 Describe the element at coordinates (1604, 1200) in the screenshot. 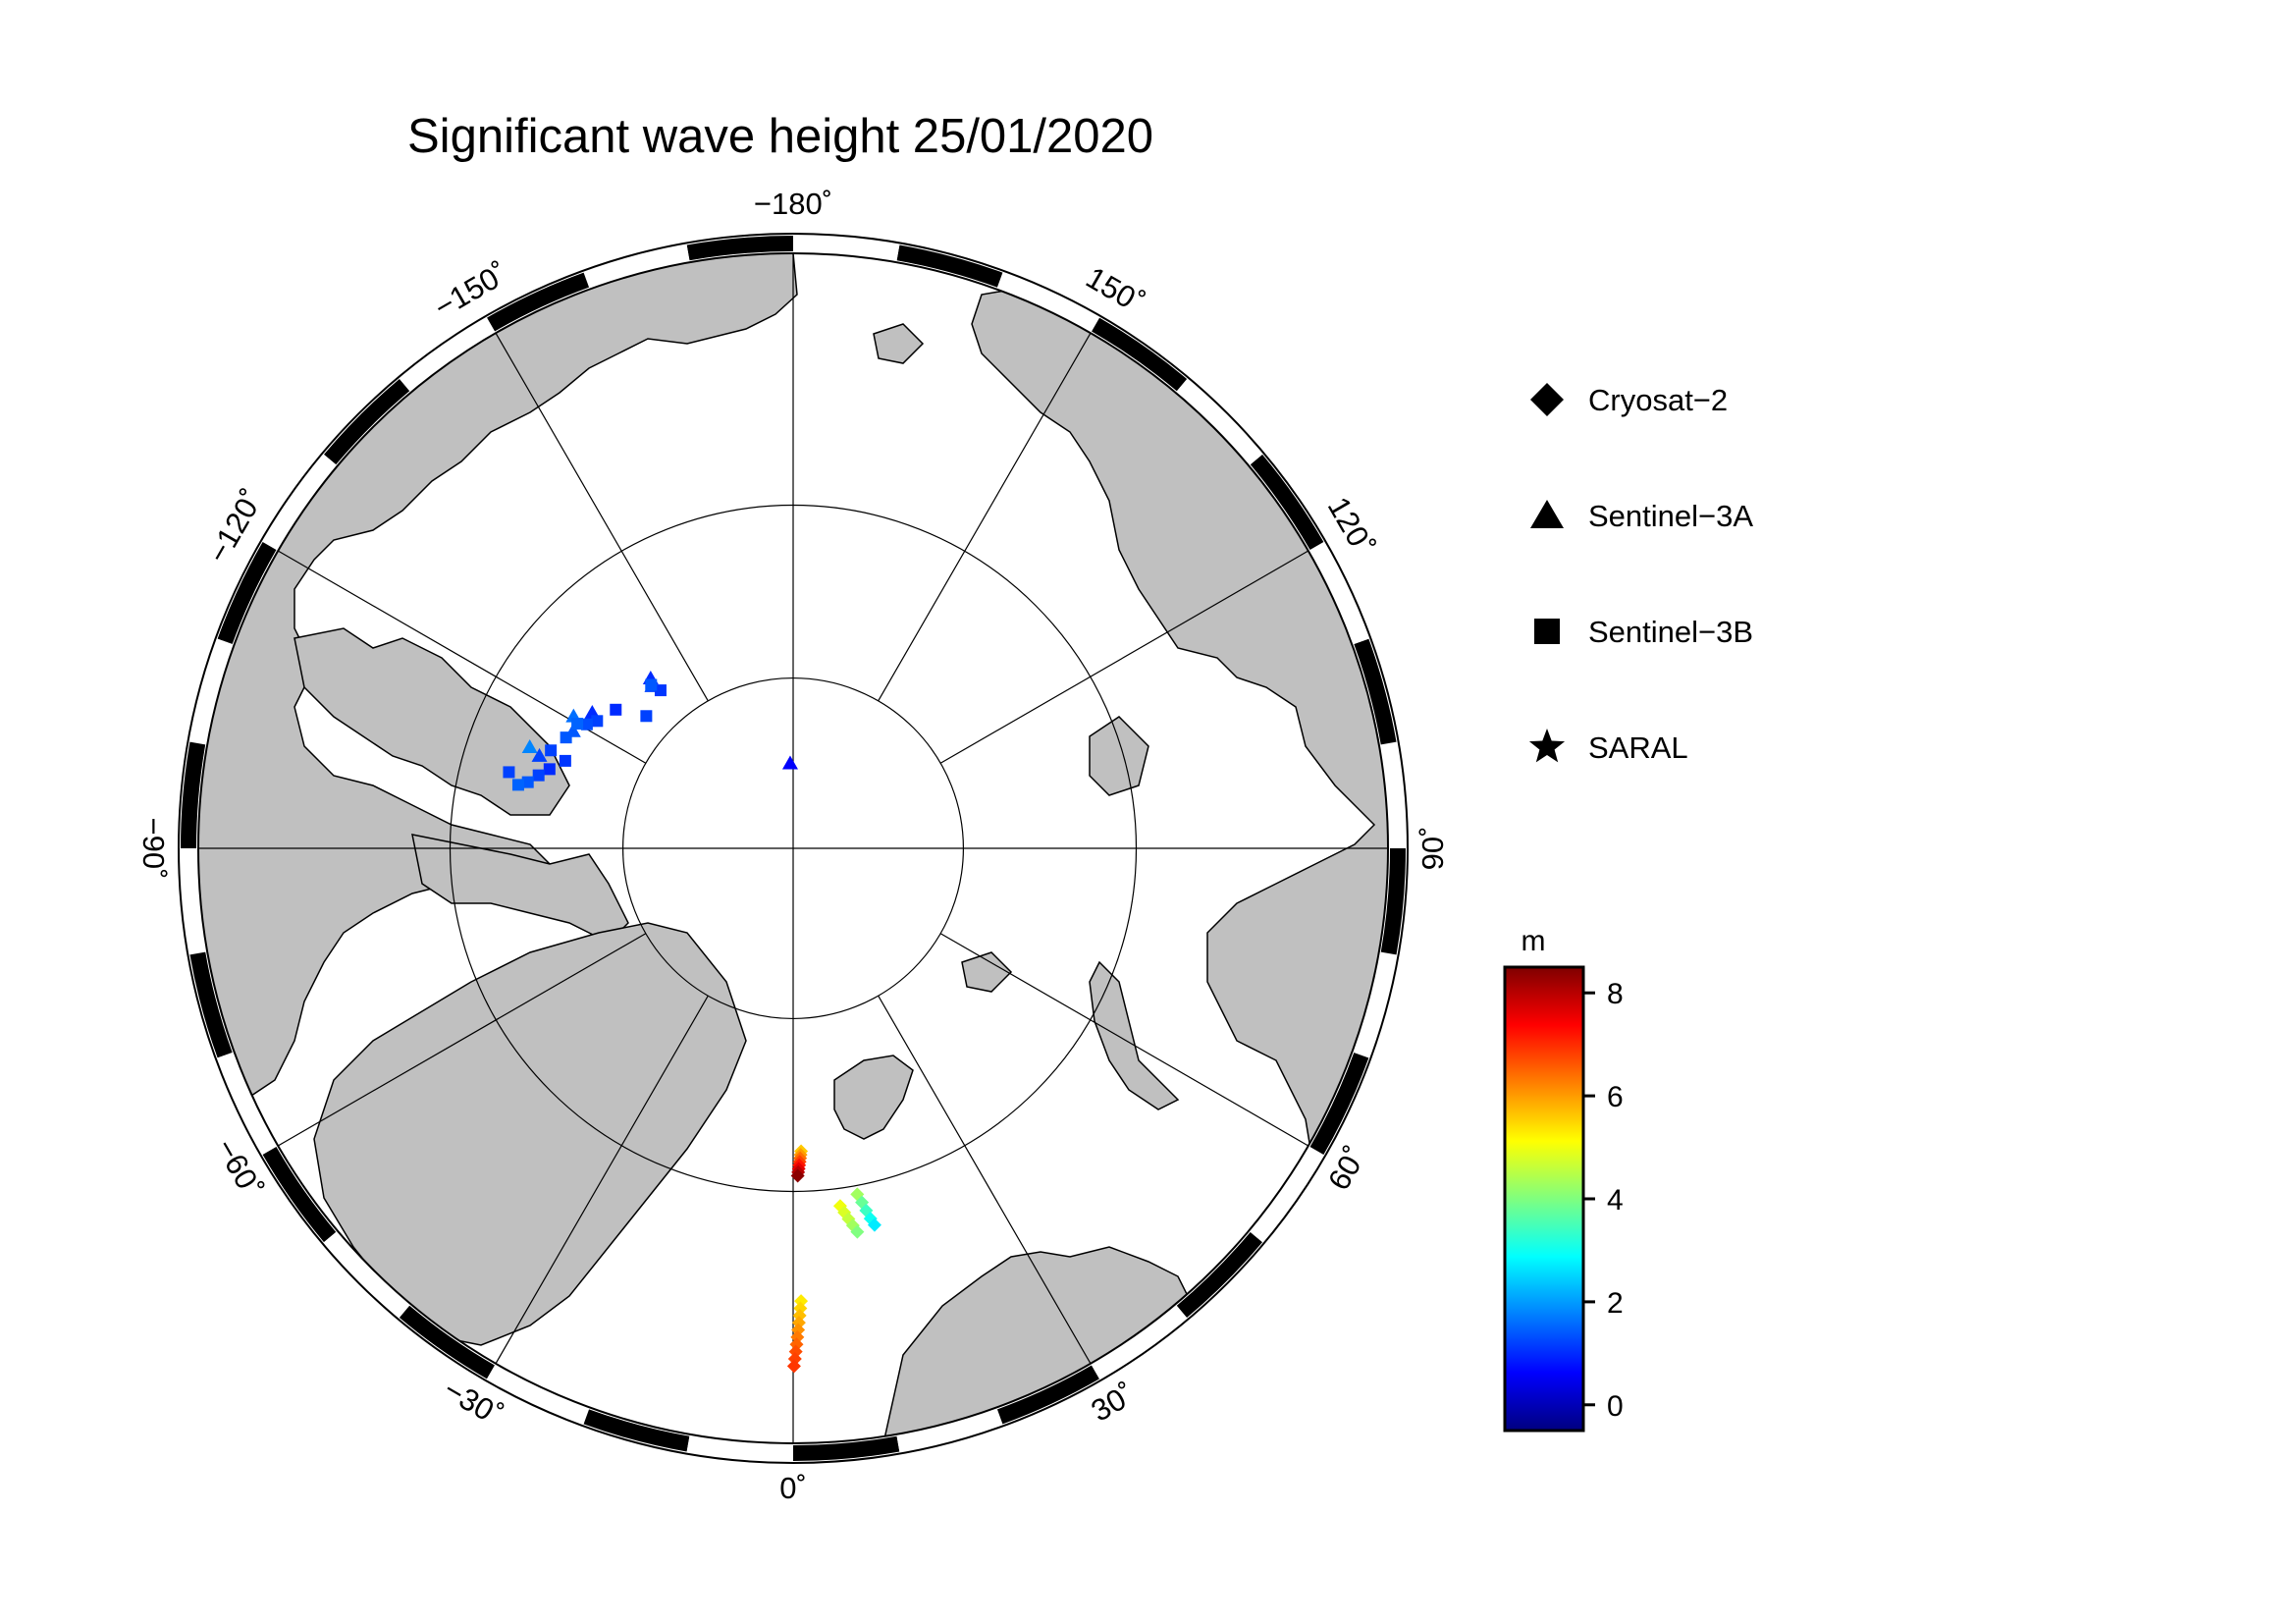

I see `colorbar-ticks: 0 2 4 6 8` at that location.